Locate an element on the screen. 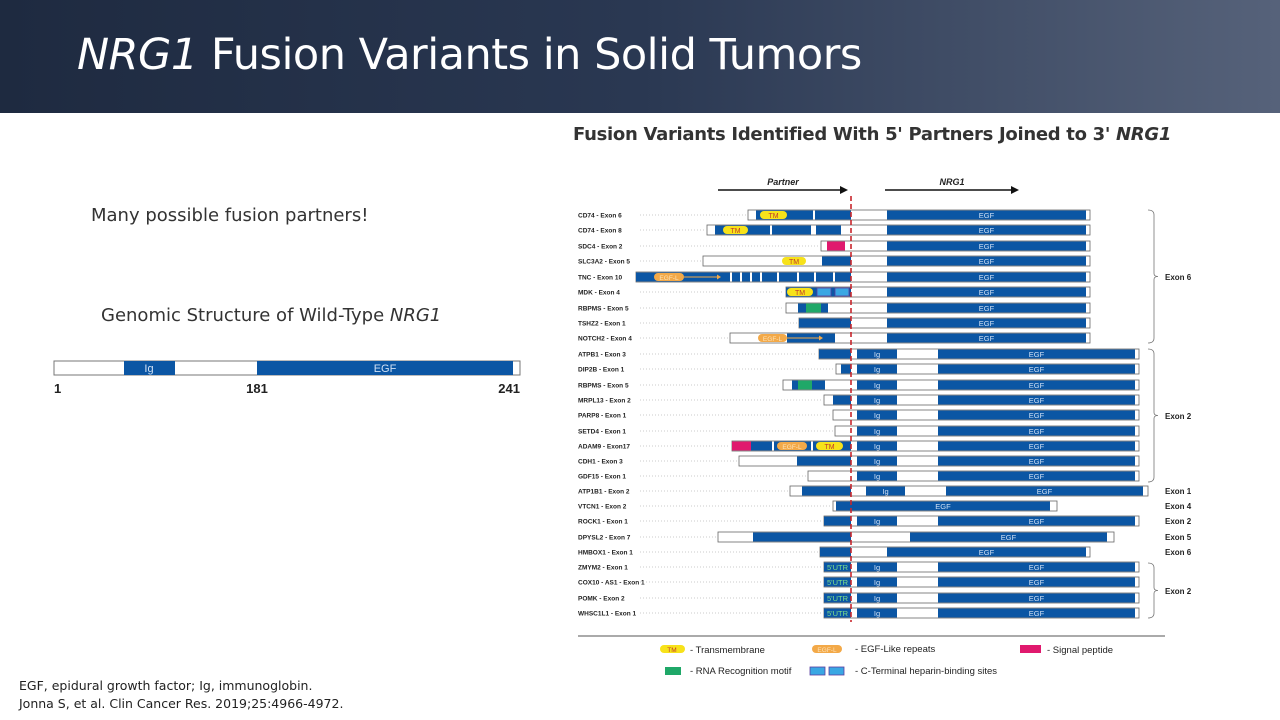 This screenshot has width=1280, height=720. page-title: NRG1 Fusion Variants in Solid Tumors is located at coordinates (469, 55).